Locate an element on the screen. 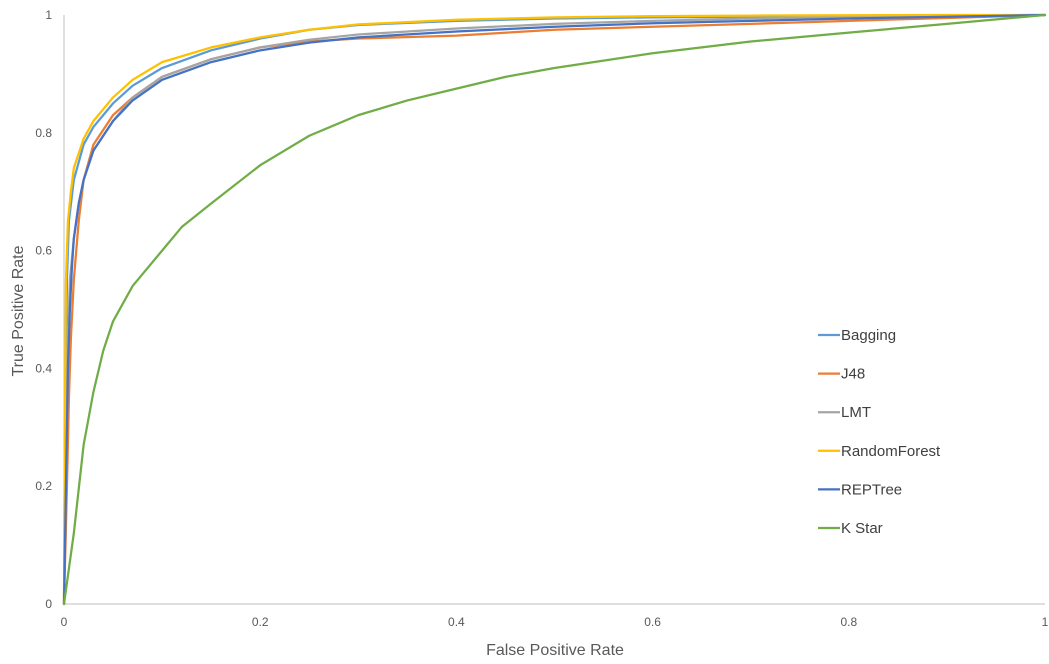  legend-label-k-star: K Star is located at coordinates (862, 528).